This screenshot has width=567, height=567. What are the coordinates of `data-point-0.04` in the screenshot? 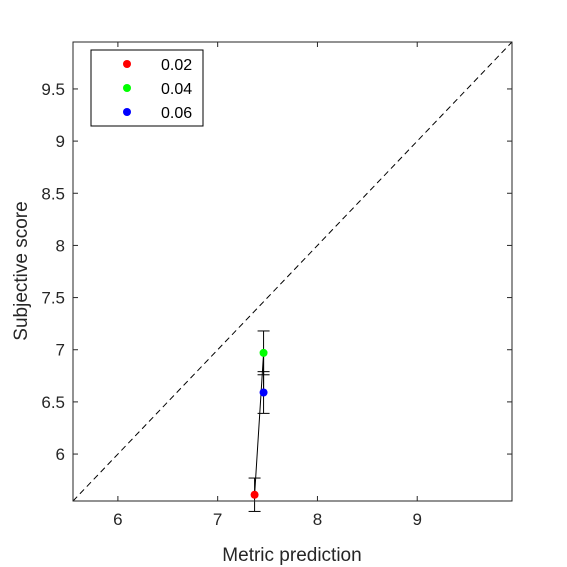 It's located at (263, 352).